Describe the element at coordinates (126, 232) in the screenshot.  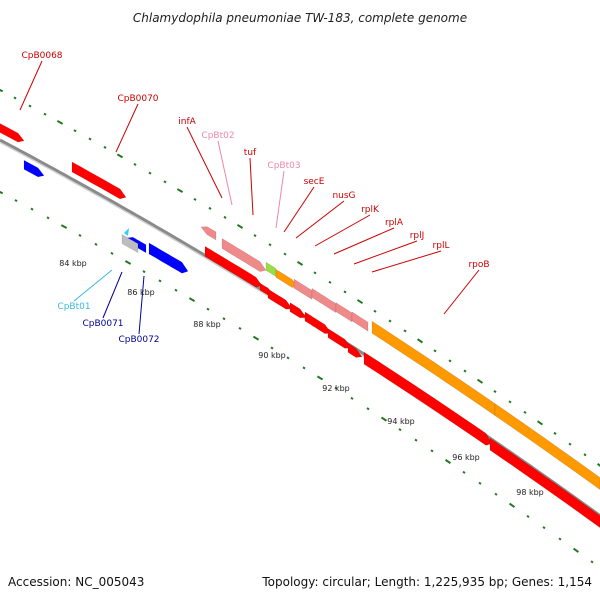
I see `gene-cpbt01` at that location.